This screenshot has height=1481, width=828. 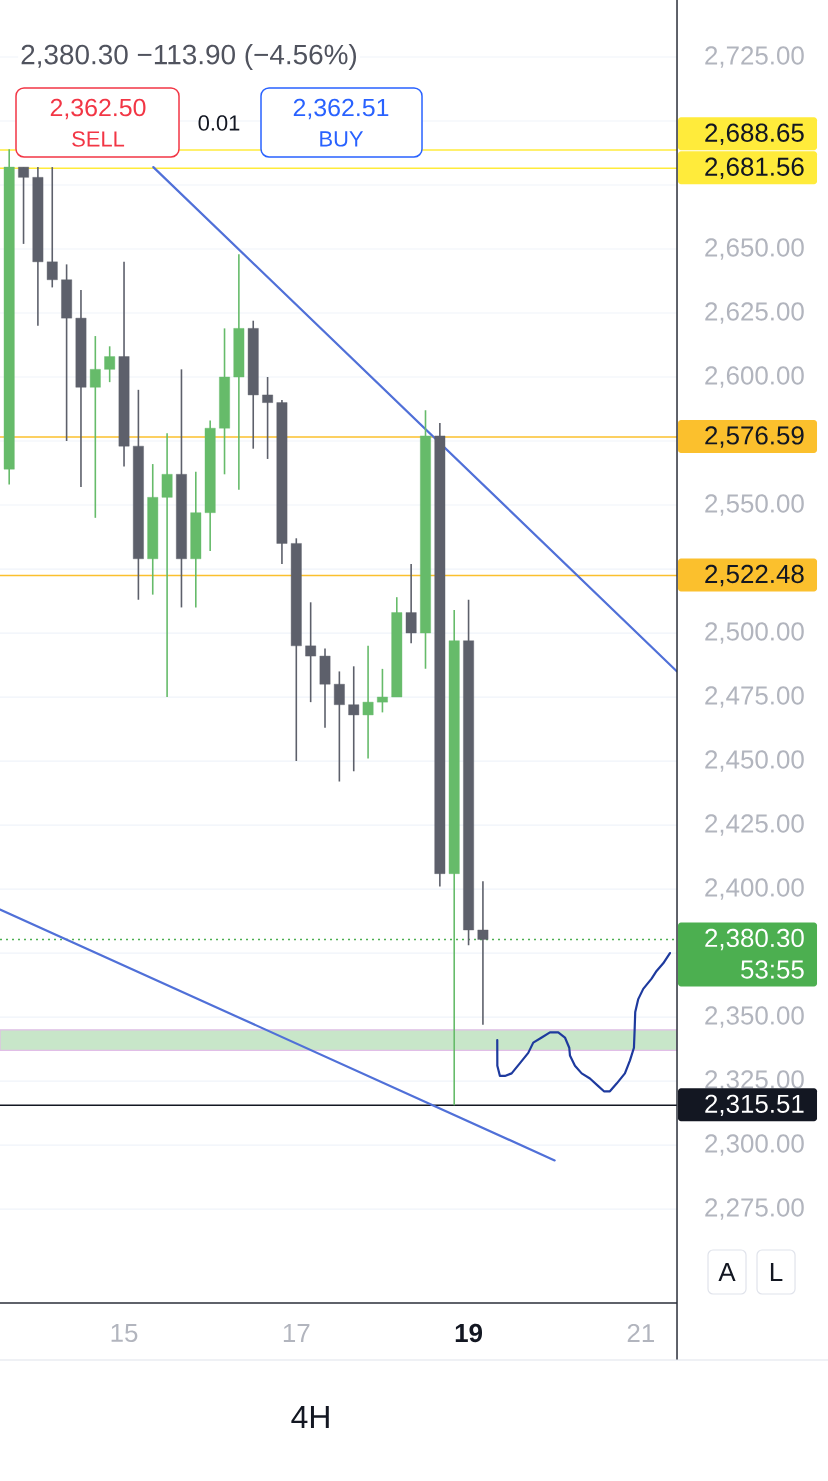 What do you see at coordinates (776, 1272) in the screenshot?
I see `text: L` at bounding box center [776, 1272].